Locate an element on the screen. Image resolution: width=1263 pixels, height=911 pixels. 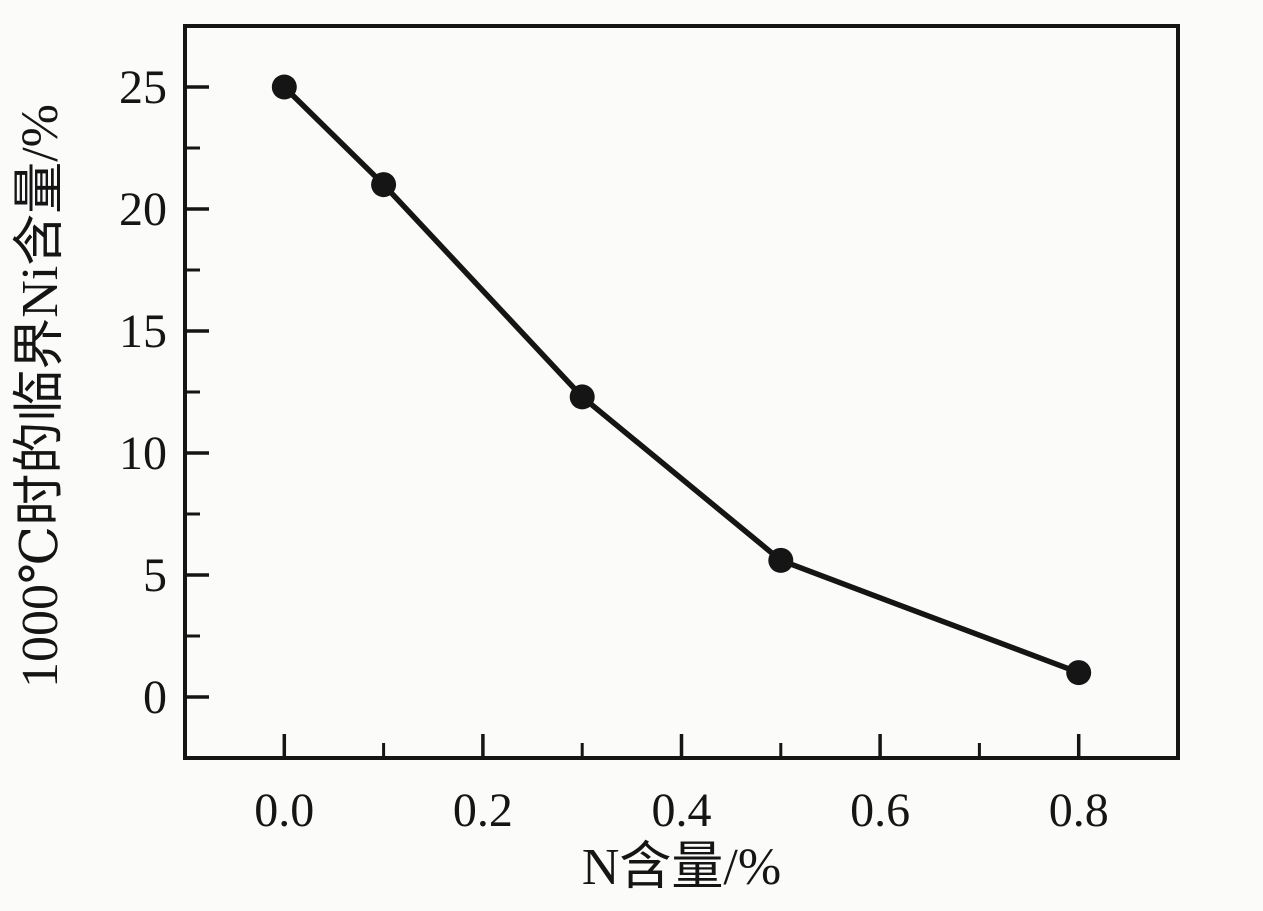
y-axis-title: 1000℃时的临界Ni含量/% is located at coordinates (40, 396).